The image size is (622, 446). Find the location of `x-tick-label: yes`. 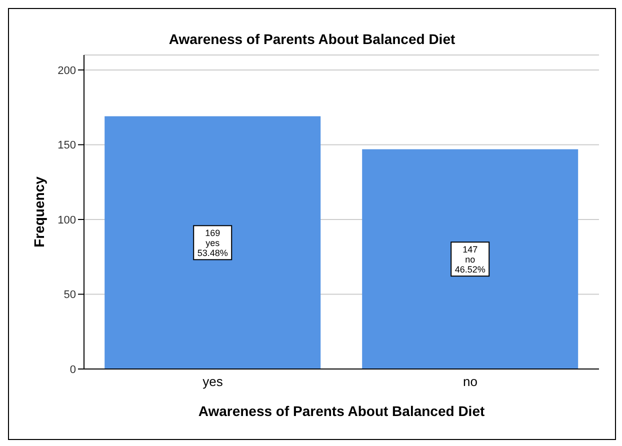

x-tick-label: yes is located at coordinates (213, 382).